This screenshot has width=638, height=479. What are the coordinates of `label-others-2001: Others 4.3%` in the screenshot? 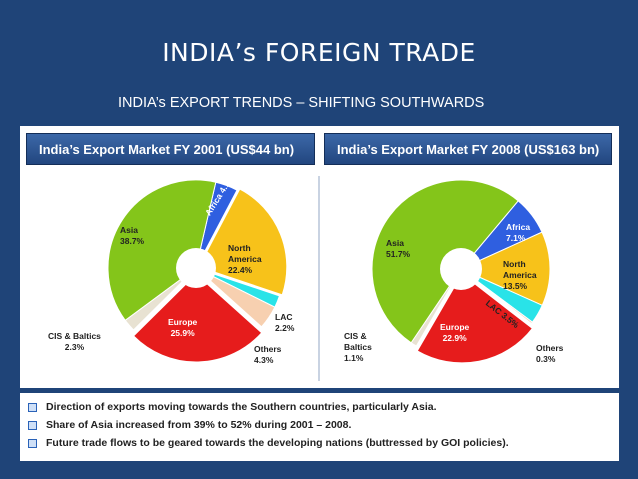 It's located at (268, 354).